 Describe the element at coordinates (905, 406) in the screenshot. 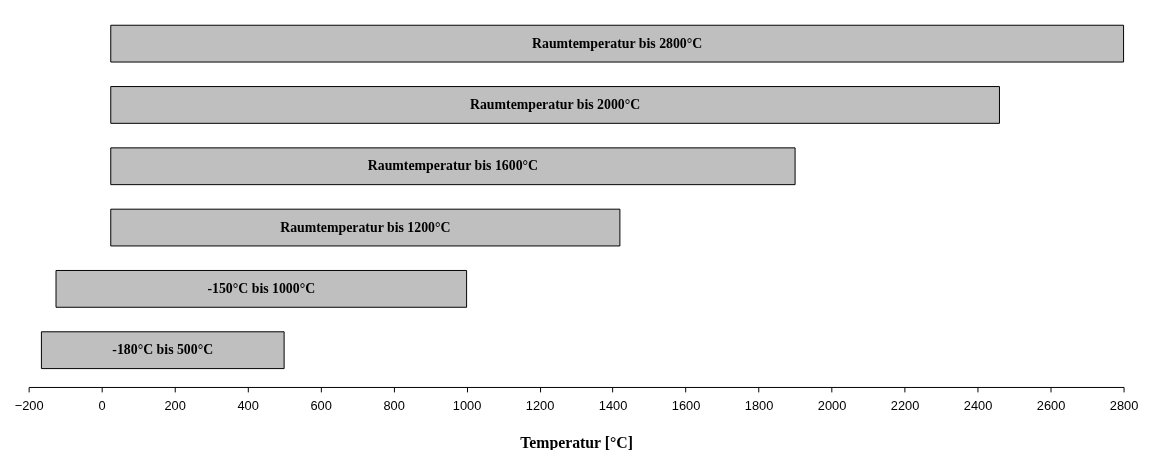

I see `x-tick-label: 2200` at that location.